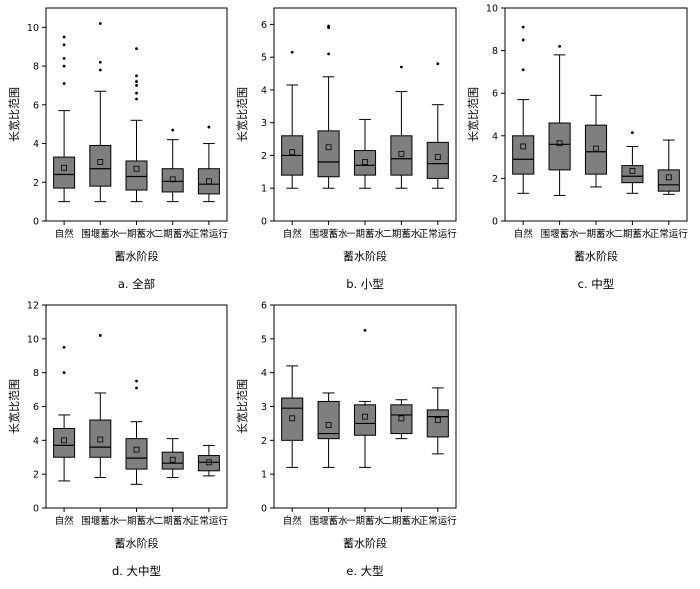  Describe the element at coordinates (264, 58) in the screenshot. I see `y-tick-label: 5` at that location.